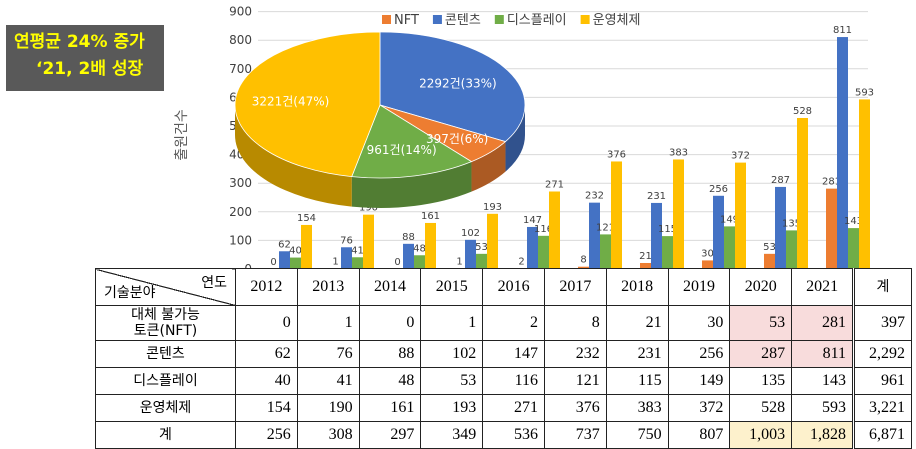 The height and width of the screenshot is (449, 916). I want to click on table-cell: 256, so click(267, 435).